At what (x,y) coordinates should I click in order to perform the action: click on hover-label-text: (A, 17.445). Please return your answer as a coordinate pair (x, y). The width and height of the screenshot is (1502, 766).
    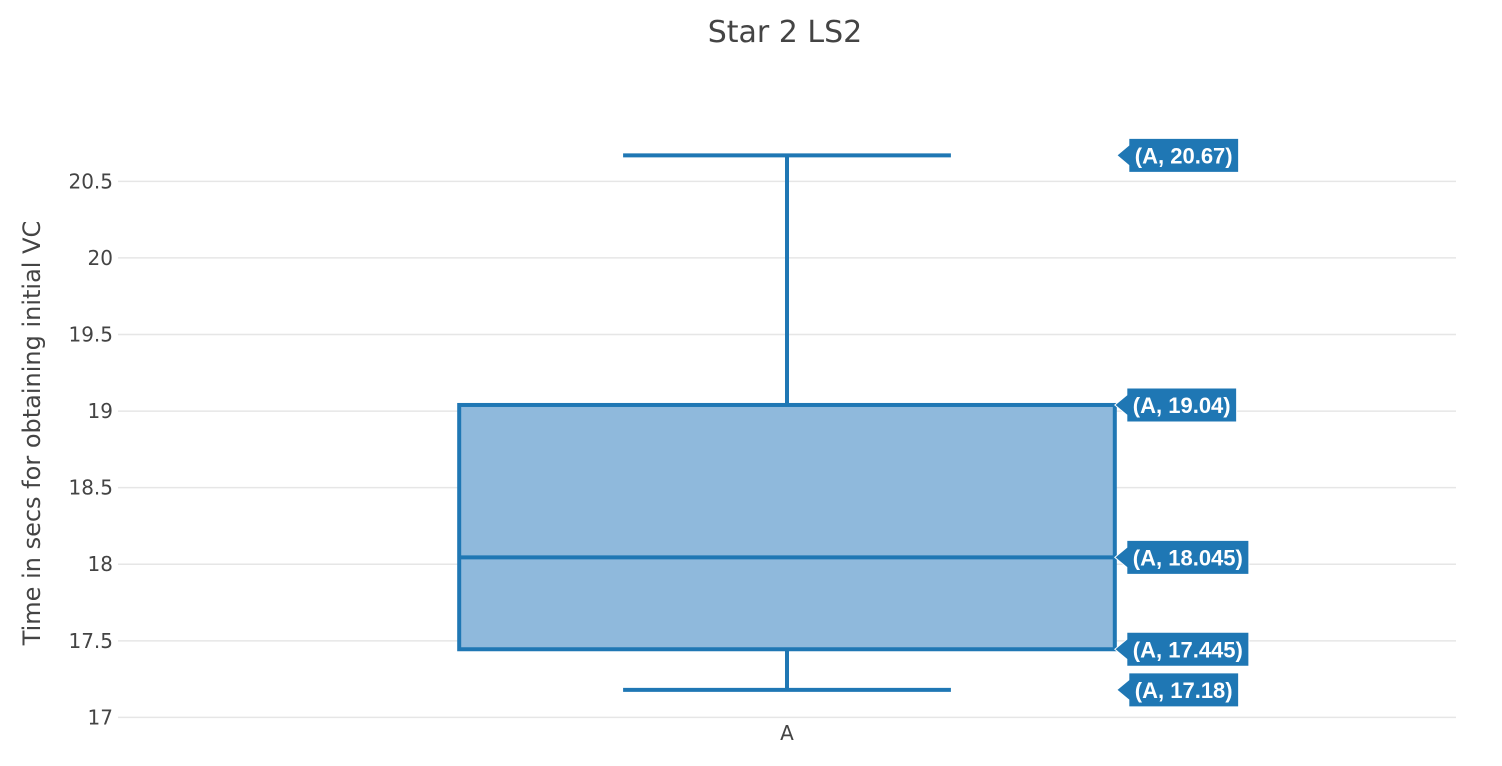
    Looking at the image, I should click on (1188, 649).